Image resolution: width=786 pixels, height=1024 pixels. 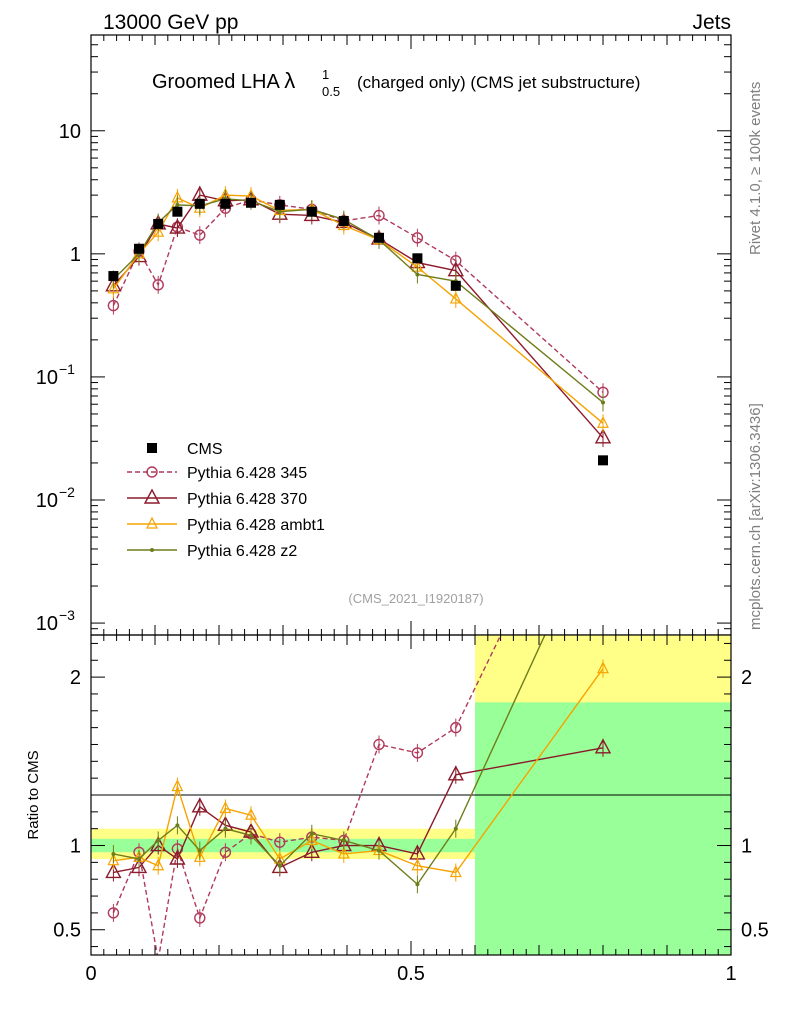 What do you see at coordinates (152, 448) in the screenshot?
I see `legend-marker-cms` at bounding box center [152, 448].